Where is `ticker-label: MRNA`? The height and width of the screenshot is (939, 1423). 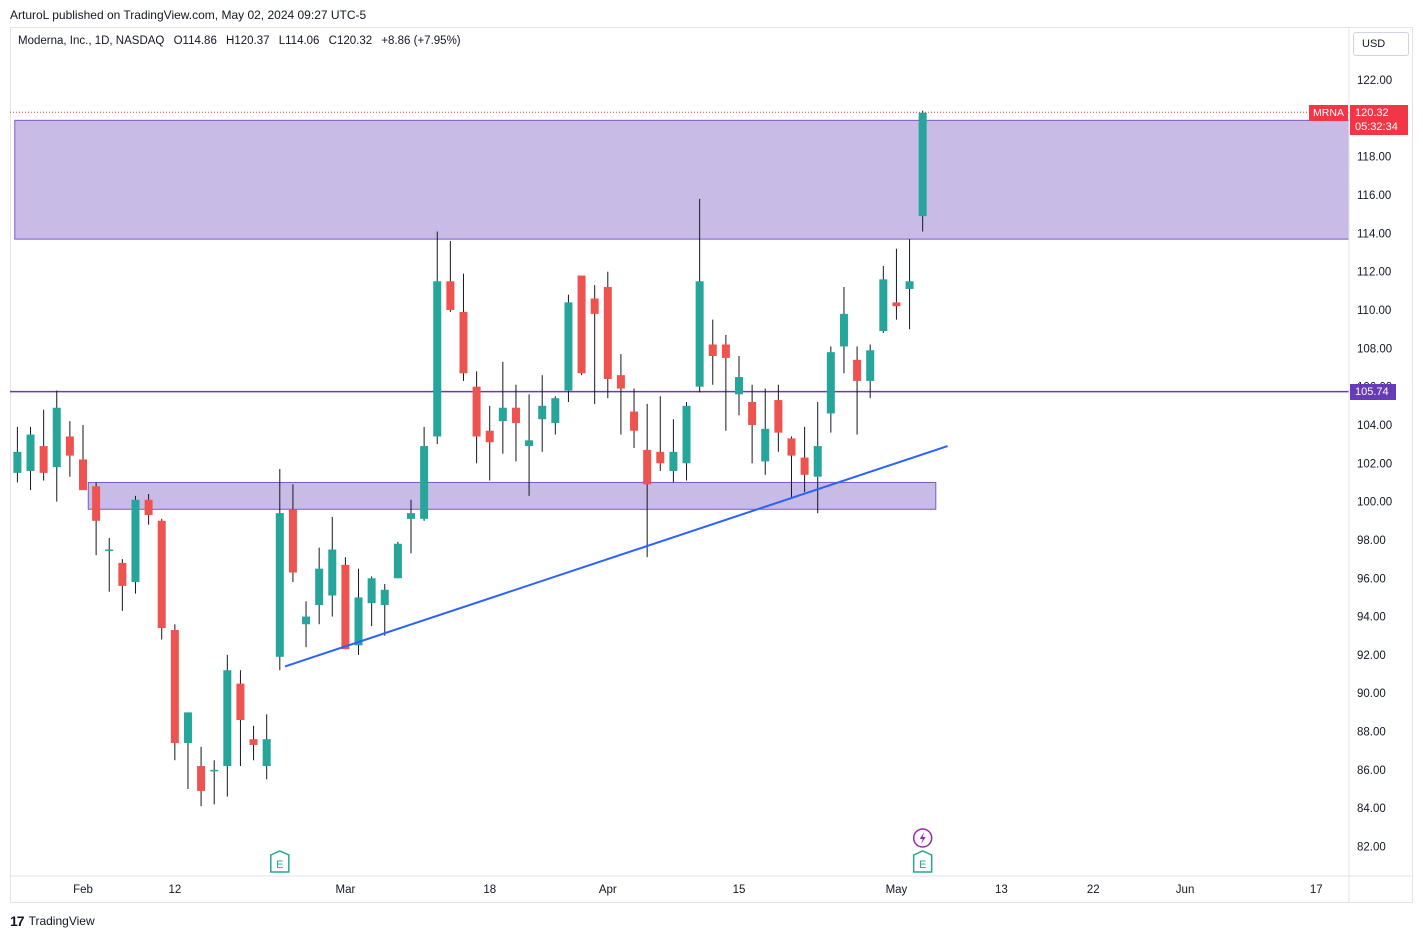
ticker-label: MRNA is located at coordinates (1328, 113).